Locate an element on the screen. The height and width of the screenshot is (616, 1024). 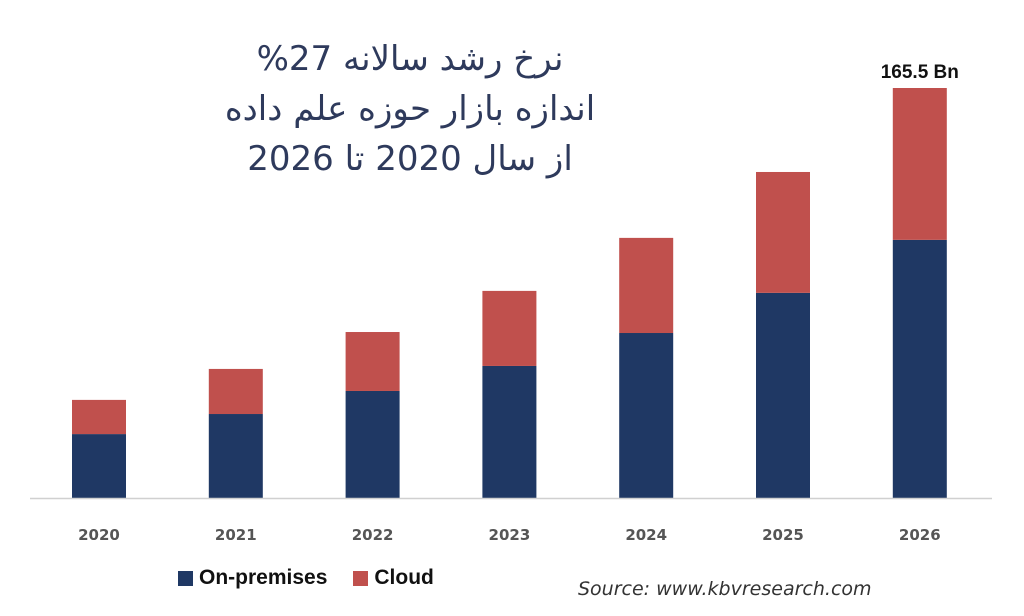
bar-on-premises-2021 is located at coordinates (235, 456).